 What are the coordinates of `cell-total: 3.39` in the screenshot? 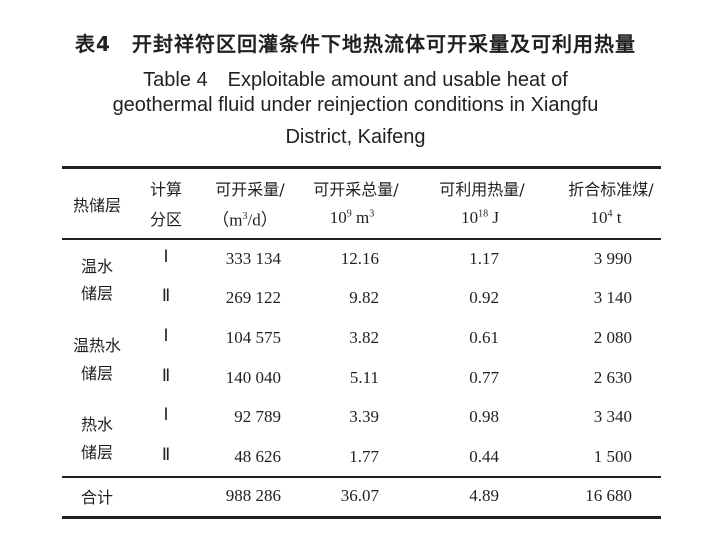 It's located at (364, 416).